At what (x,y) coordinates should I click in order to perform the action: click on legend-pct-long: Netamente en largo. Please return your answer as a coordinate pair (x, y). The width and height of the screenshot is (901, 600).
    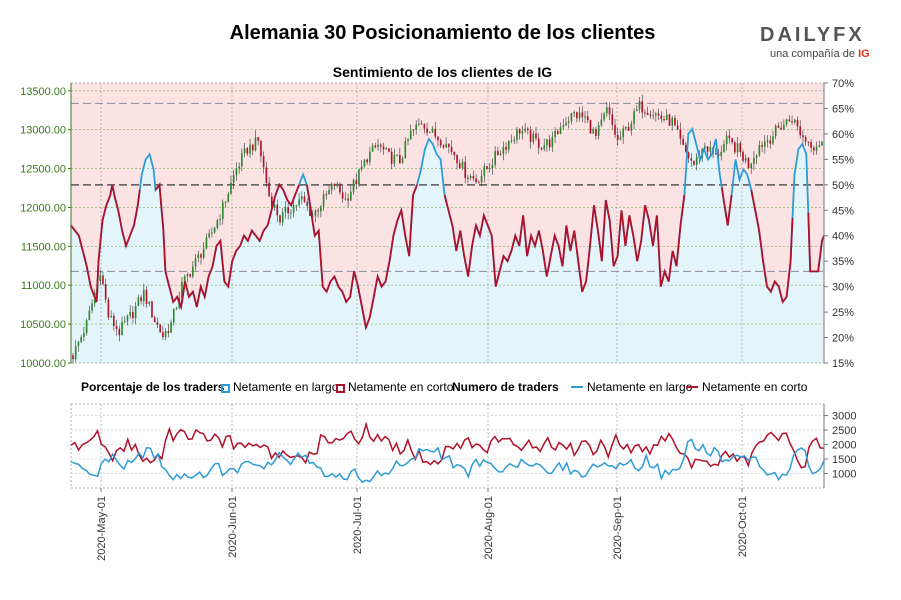
    Looking at the image, I should click on (279, 387).